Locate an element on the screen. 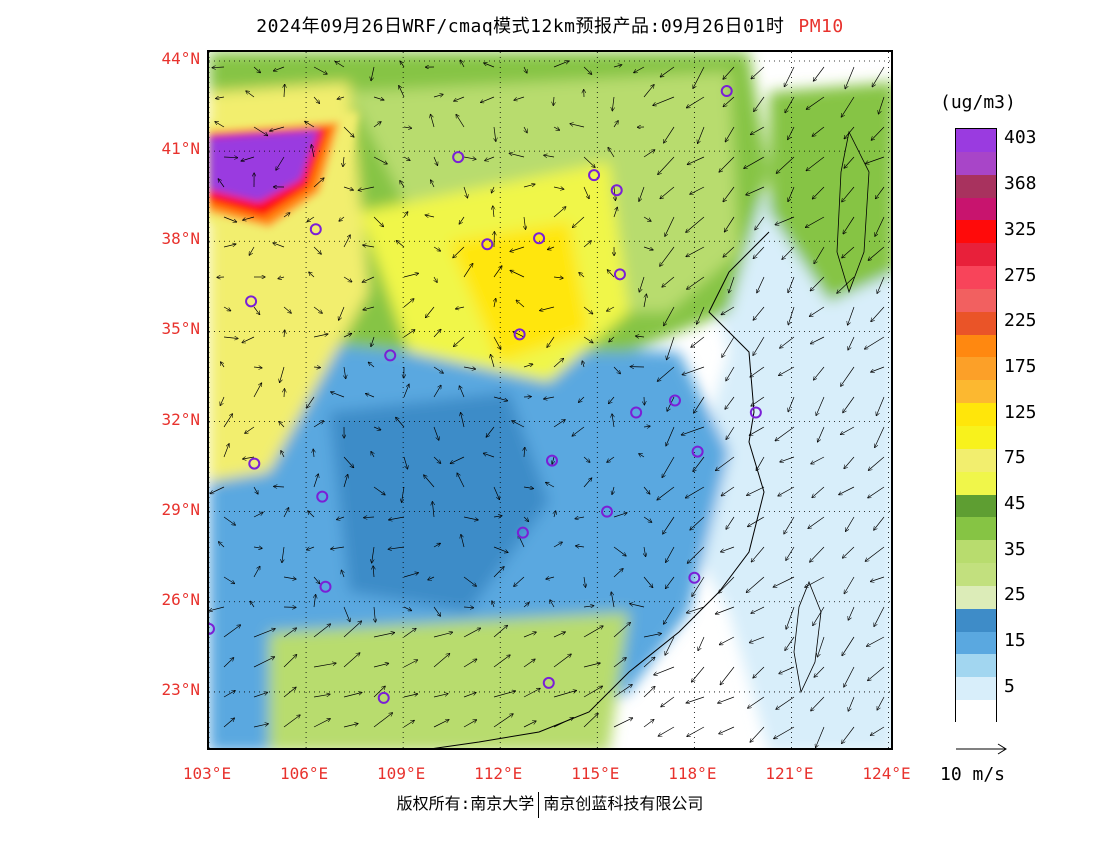  longitude-label: 124°E is located at coordinates (886, 773).